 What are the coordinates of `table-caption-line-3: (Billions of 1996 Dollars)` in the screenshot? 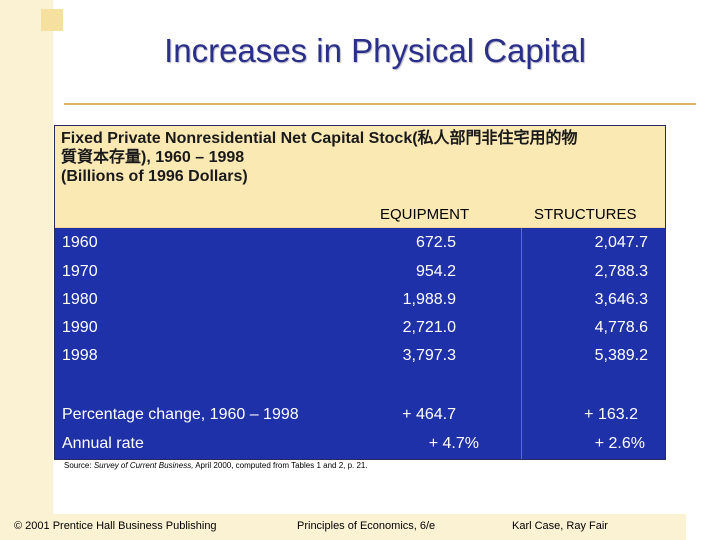 It's located at (154, 176).